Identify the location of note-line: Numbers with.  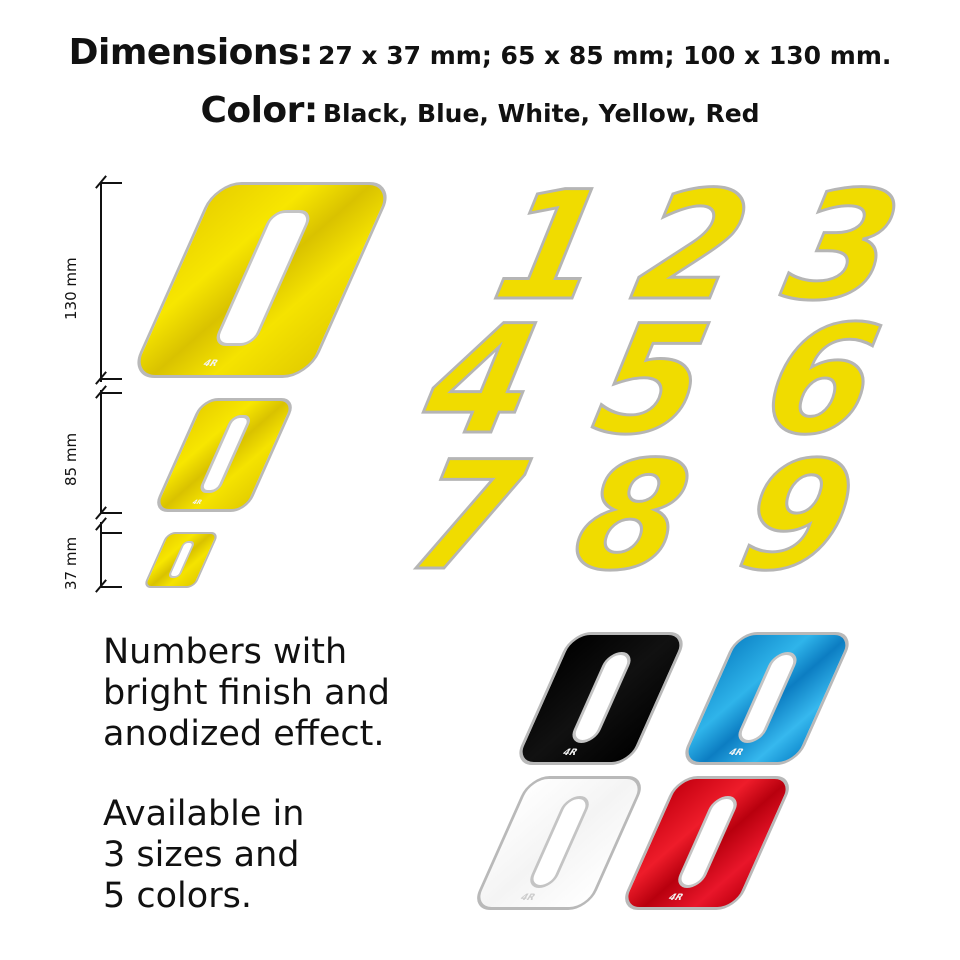
(225, 652).